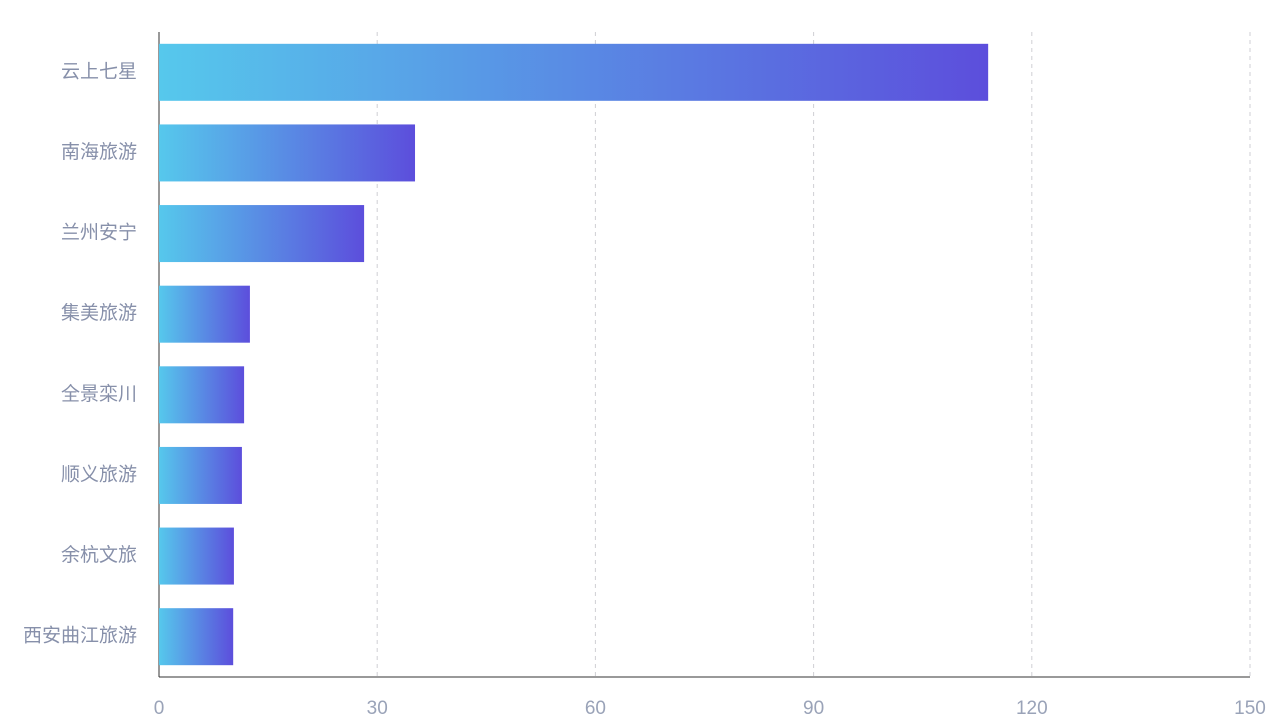  What do you see at coordinates (813, 708) in the screenshot?
I see `x-tick-label: 90` at bounding box center [813, 708].